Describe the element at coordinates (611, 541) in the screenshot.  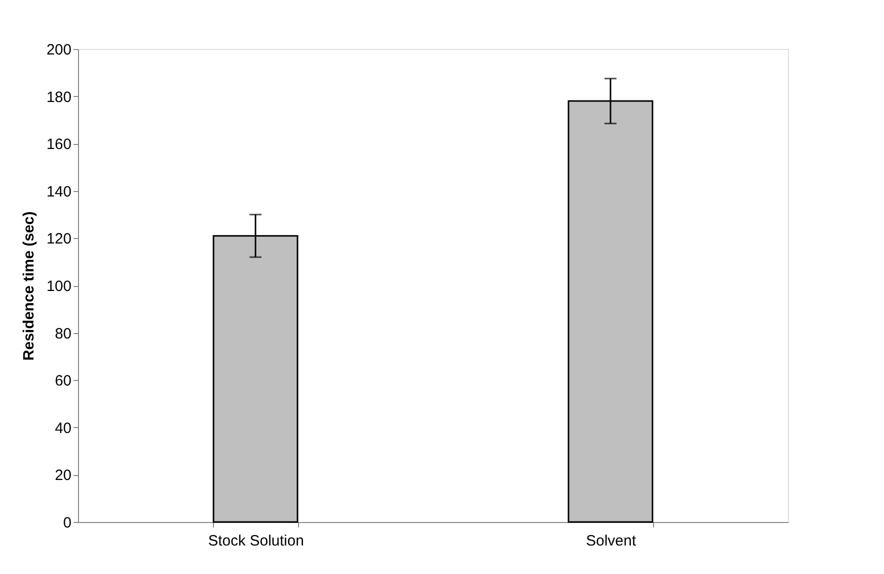
I see `x-tick-label: Solvent` at that location.